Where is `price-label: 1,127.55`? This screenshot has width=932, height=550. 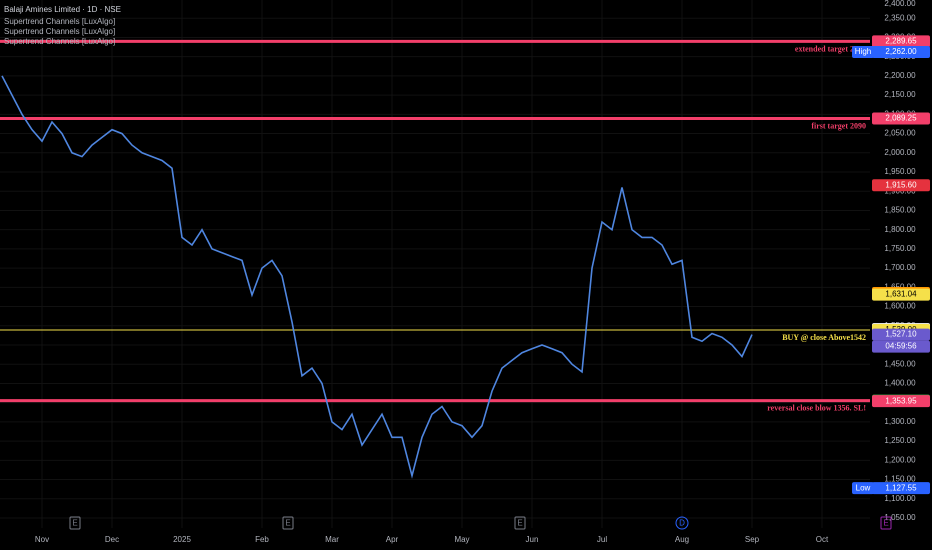 price-label: 1,127.55 is located at coordinates (901, 487).